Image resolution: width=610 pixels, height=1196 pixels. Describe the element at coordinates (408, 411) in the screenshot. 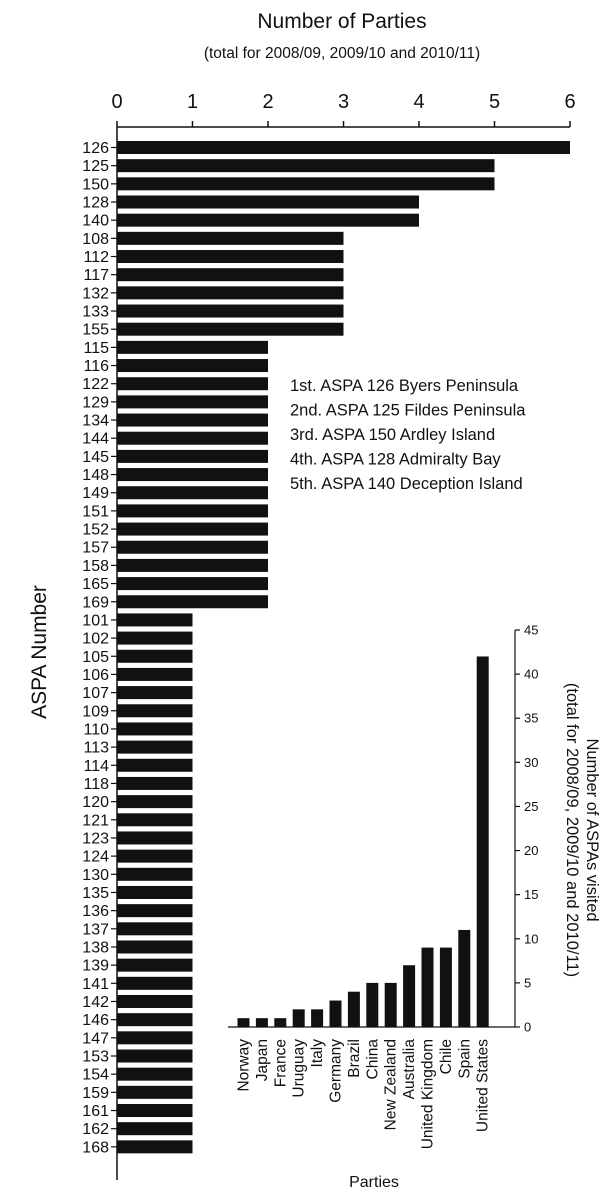

I see `annotation-line: 2nd. ASPA 125 Fildes Peninsula` at that location.